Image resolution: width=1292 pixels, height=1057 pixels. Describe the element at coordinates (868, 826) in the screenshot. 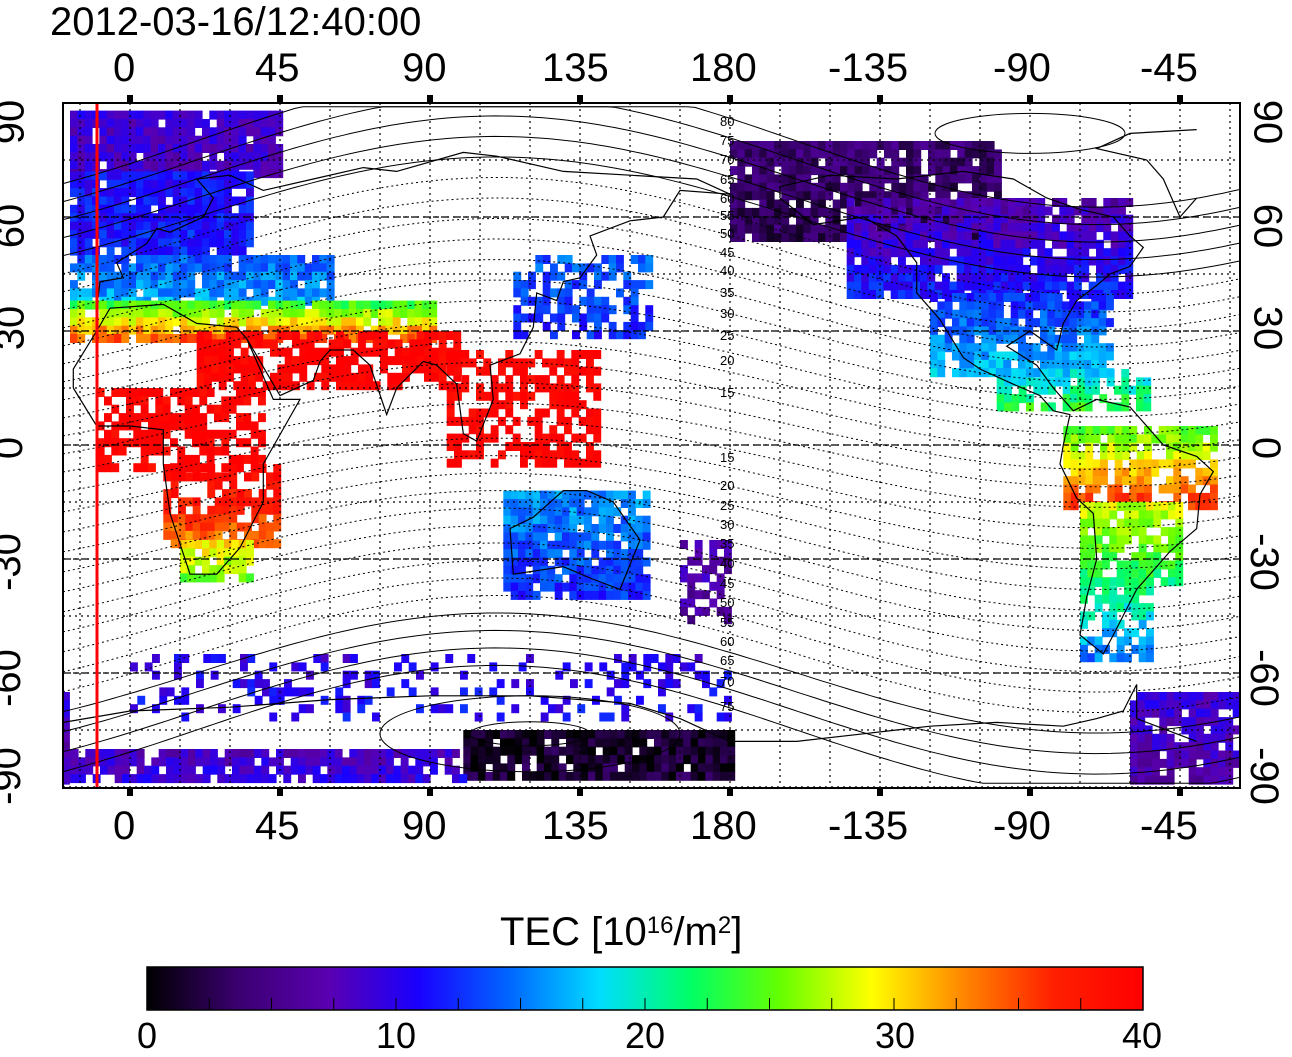

I see `bottom-lon-tick: -135` at that location.